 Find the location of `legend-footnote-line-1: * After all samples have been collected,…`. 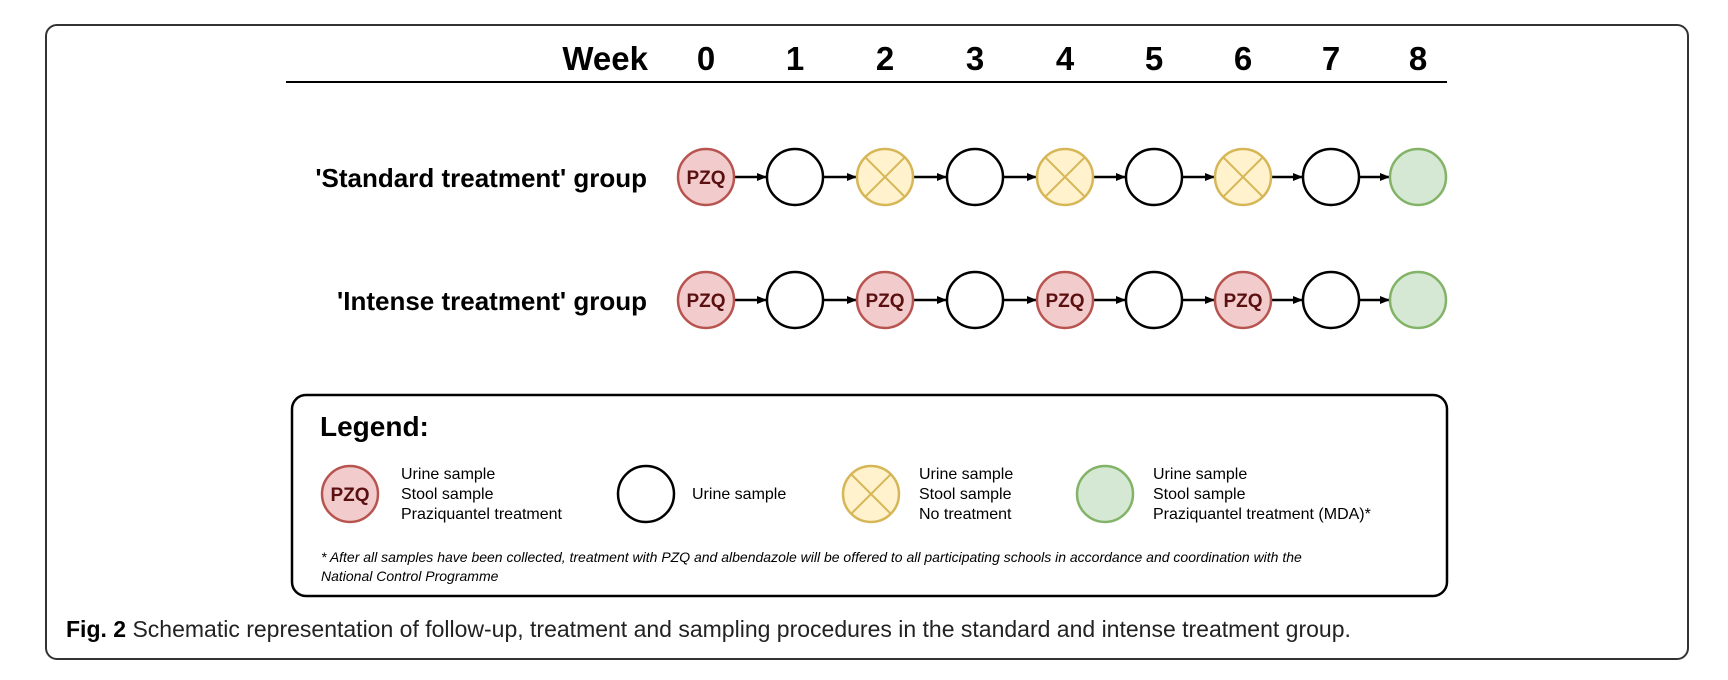

legend-footnote-line-1: * After all samples have been collected,… is located at coordinates (811, 557).